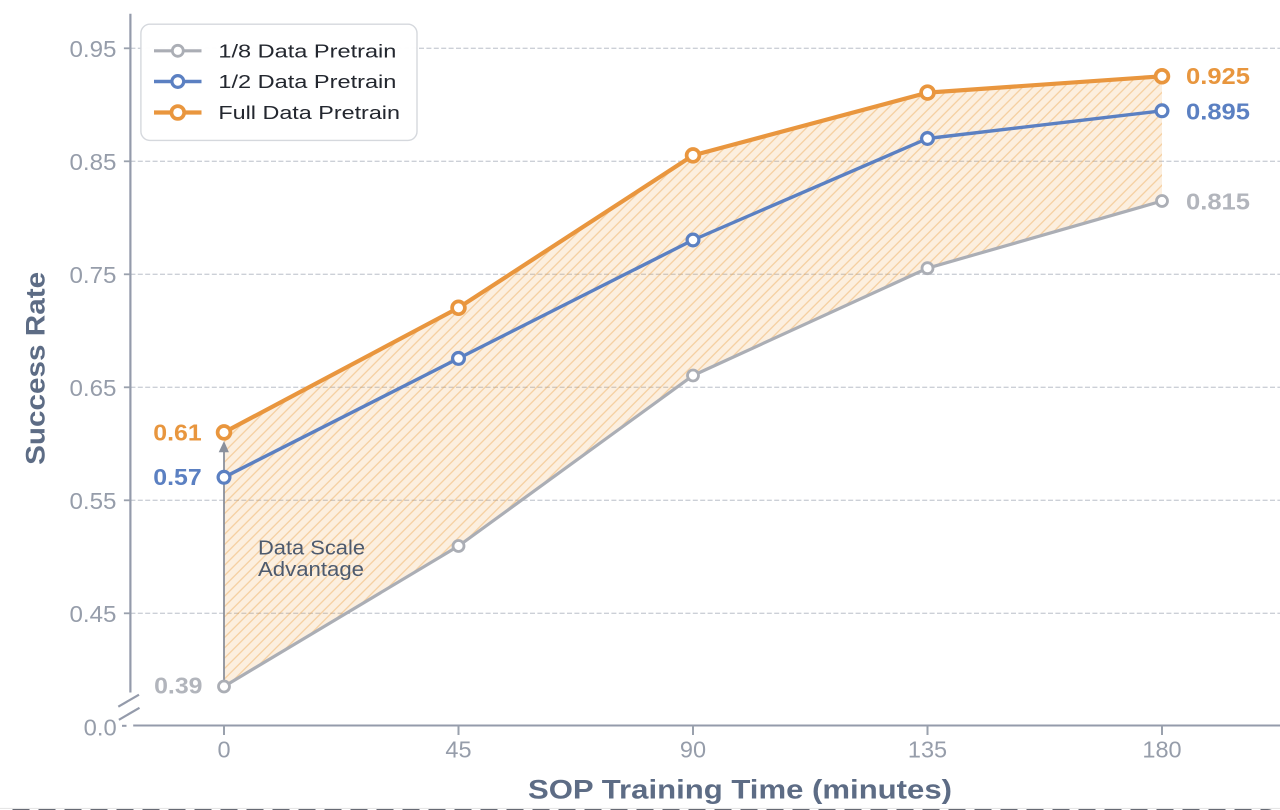 This screenshot has height=810, width=1280. I want to click on svg-text: 0.95, so click(93, 49).